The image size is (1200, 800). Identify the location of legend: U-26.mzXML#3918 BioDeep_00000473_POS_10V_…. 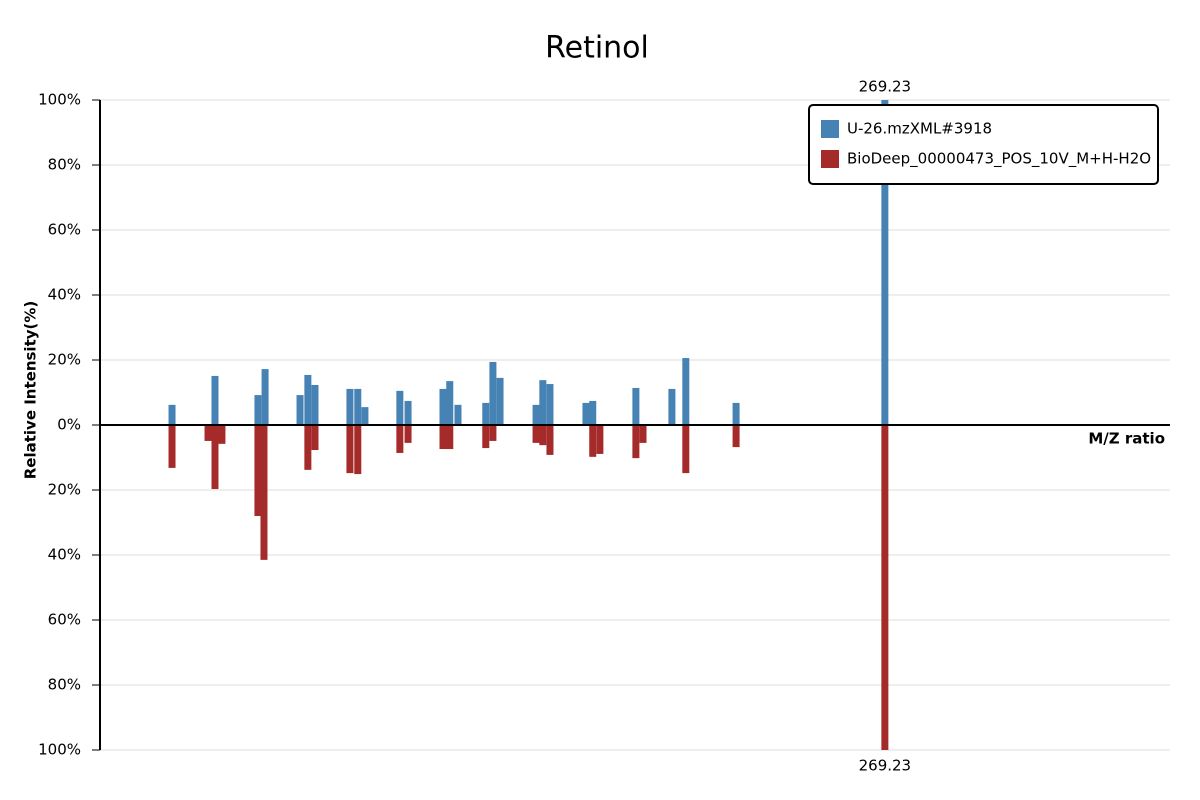
(983, 144).